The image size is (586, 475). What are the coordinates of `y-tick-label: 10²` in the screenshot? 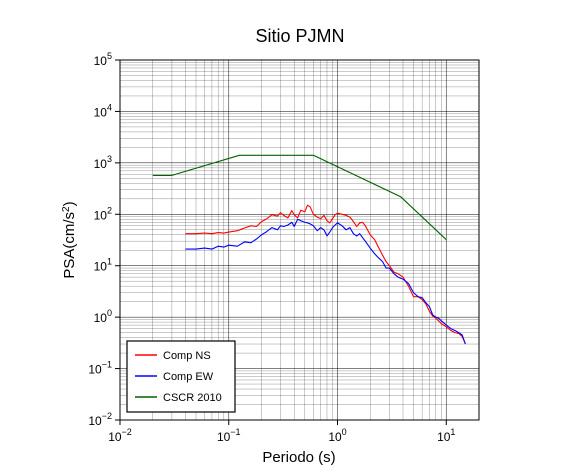 It's located at (103, 213).